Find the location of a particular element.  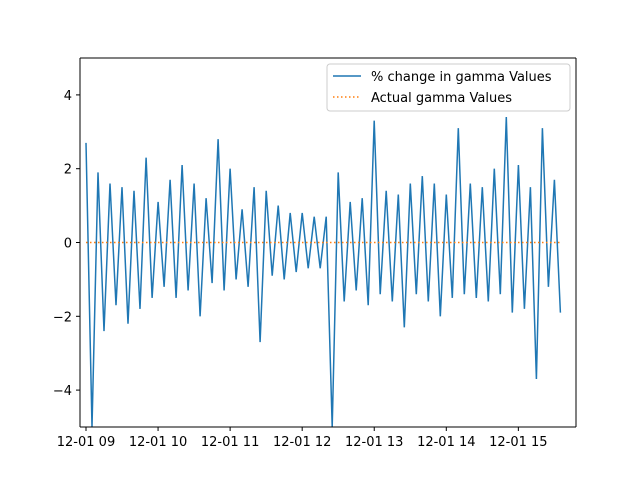

y-tick-label: 4 is located at coordinates (68, 96).